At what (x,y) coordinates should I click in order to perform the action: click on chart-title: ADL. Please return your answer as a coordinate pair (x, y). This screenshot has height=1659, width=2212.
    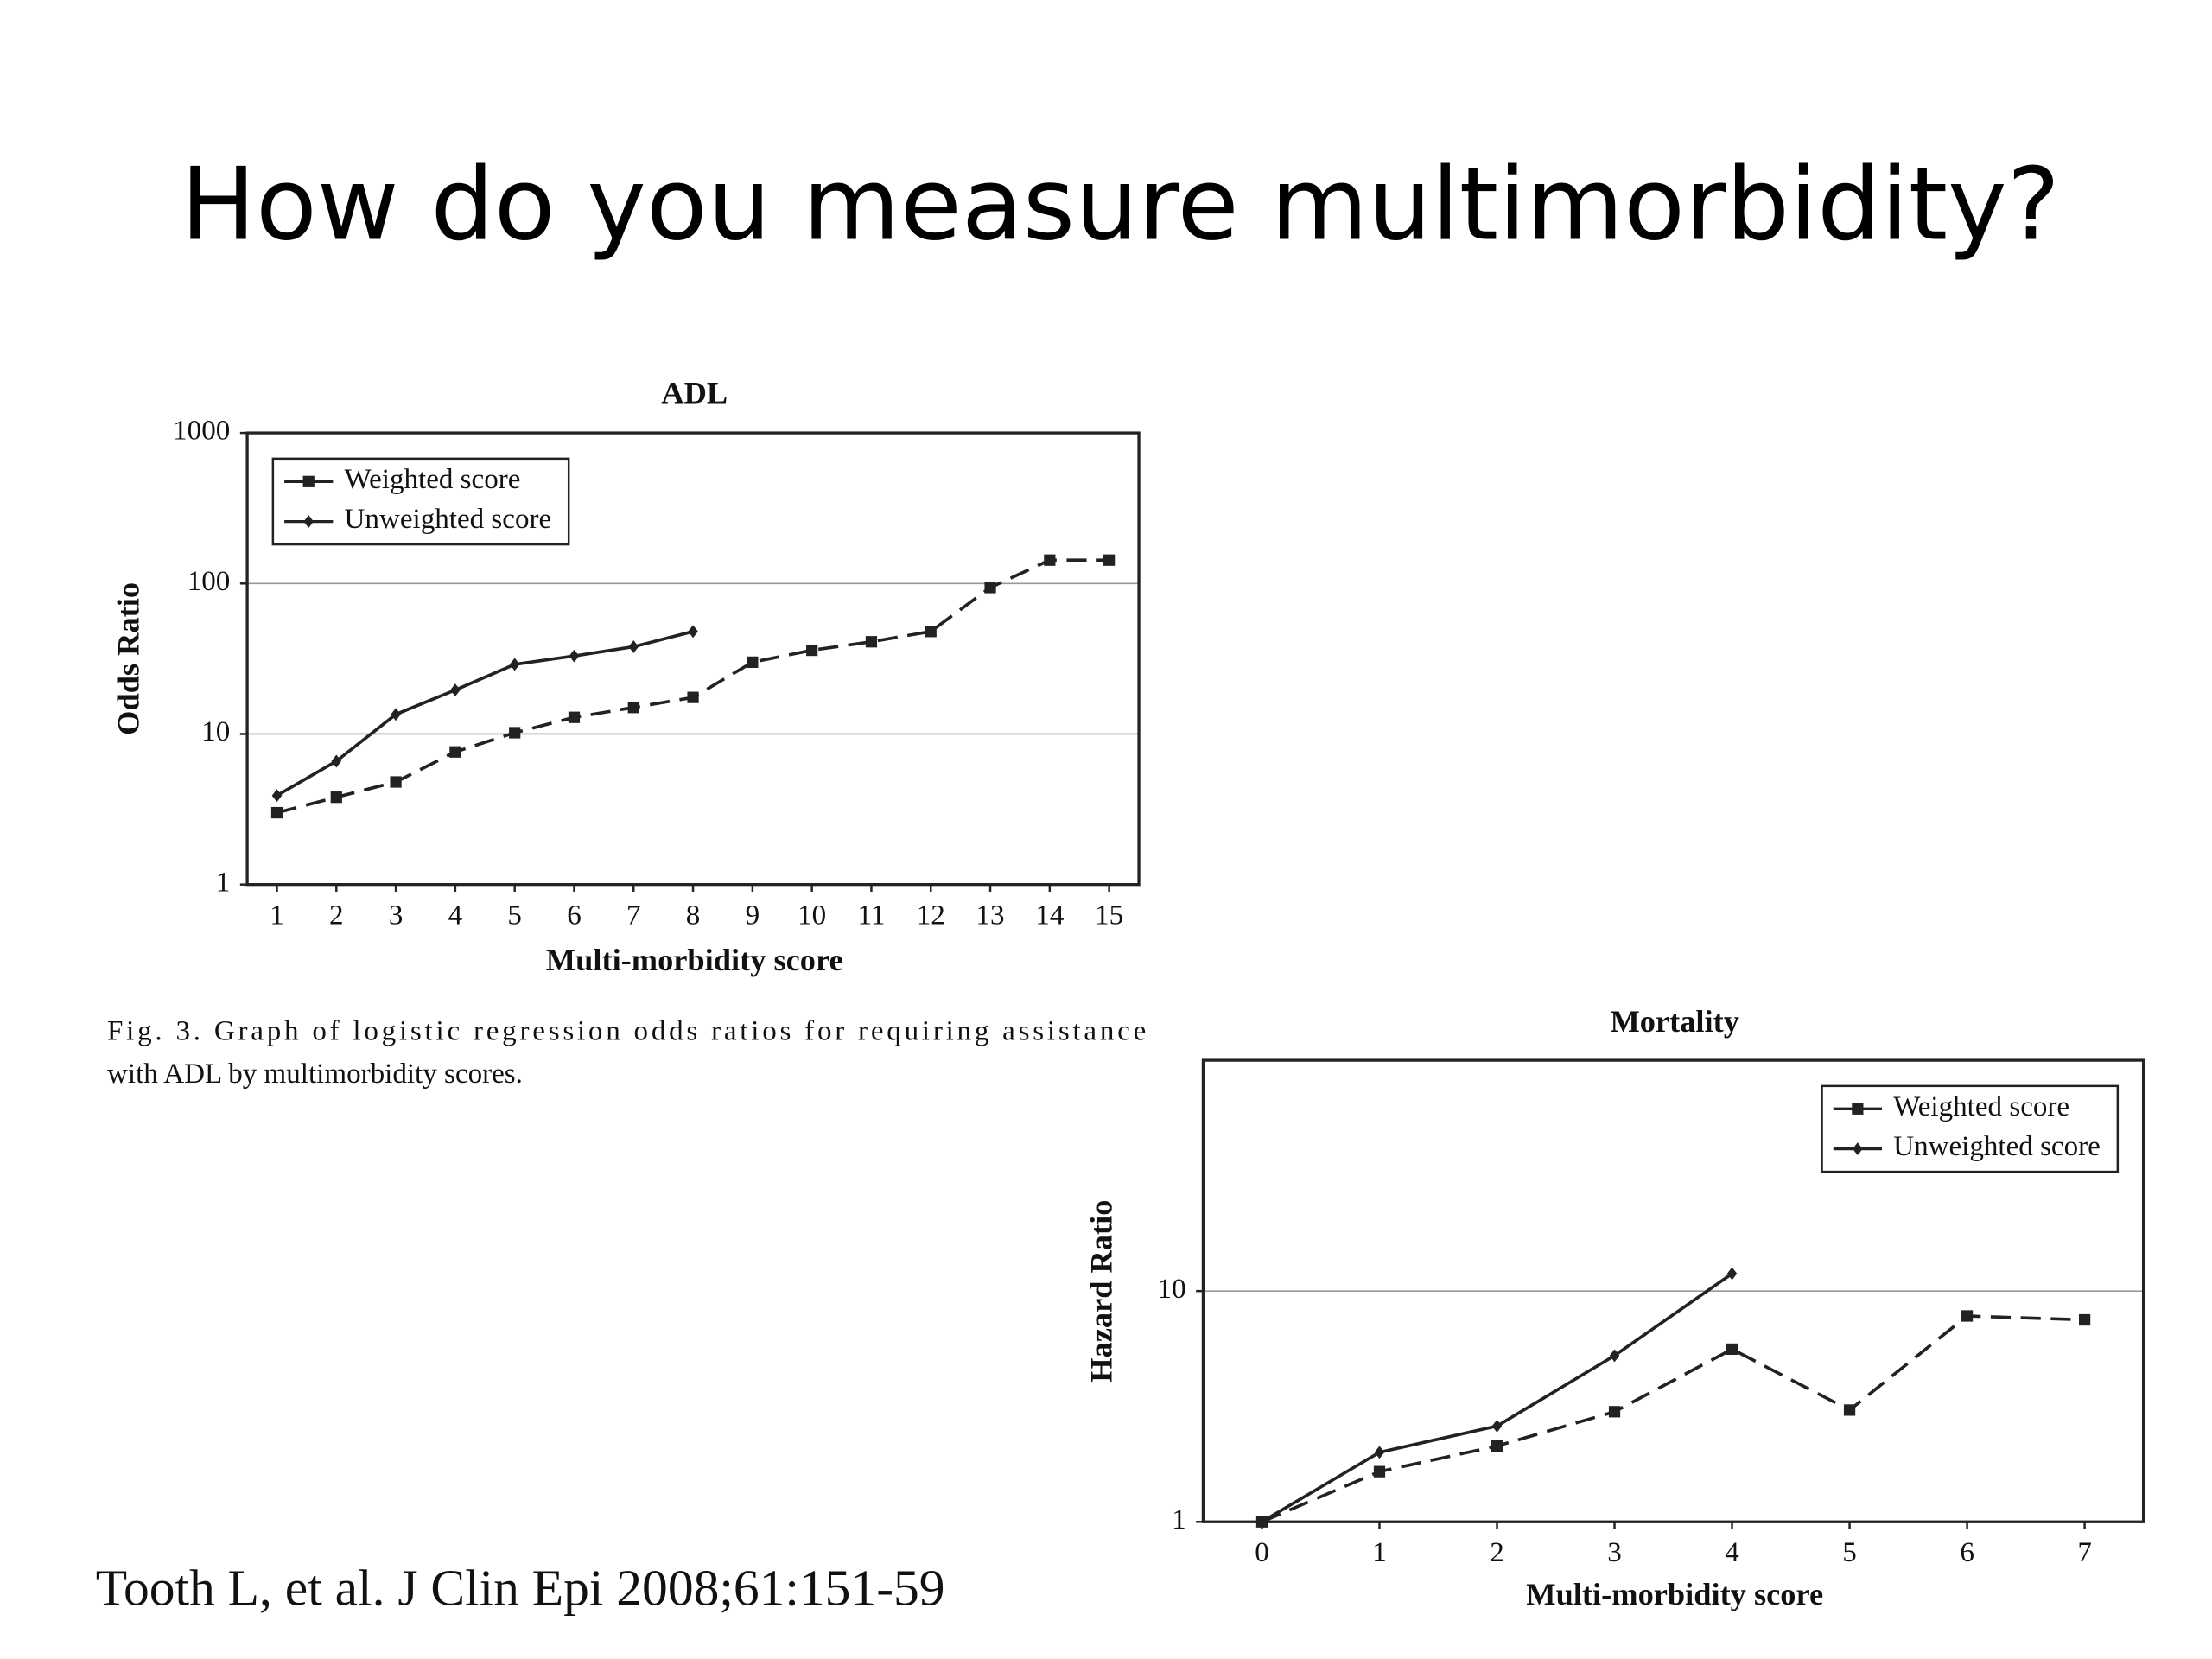
    Looking at the image, I should click on (694, 392).